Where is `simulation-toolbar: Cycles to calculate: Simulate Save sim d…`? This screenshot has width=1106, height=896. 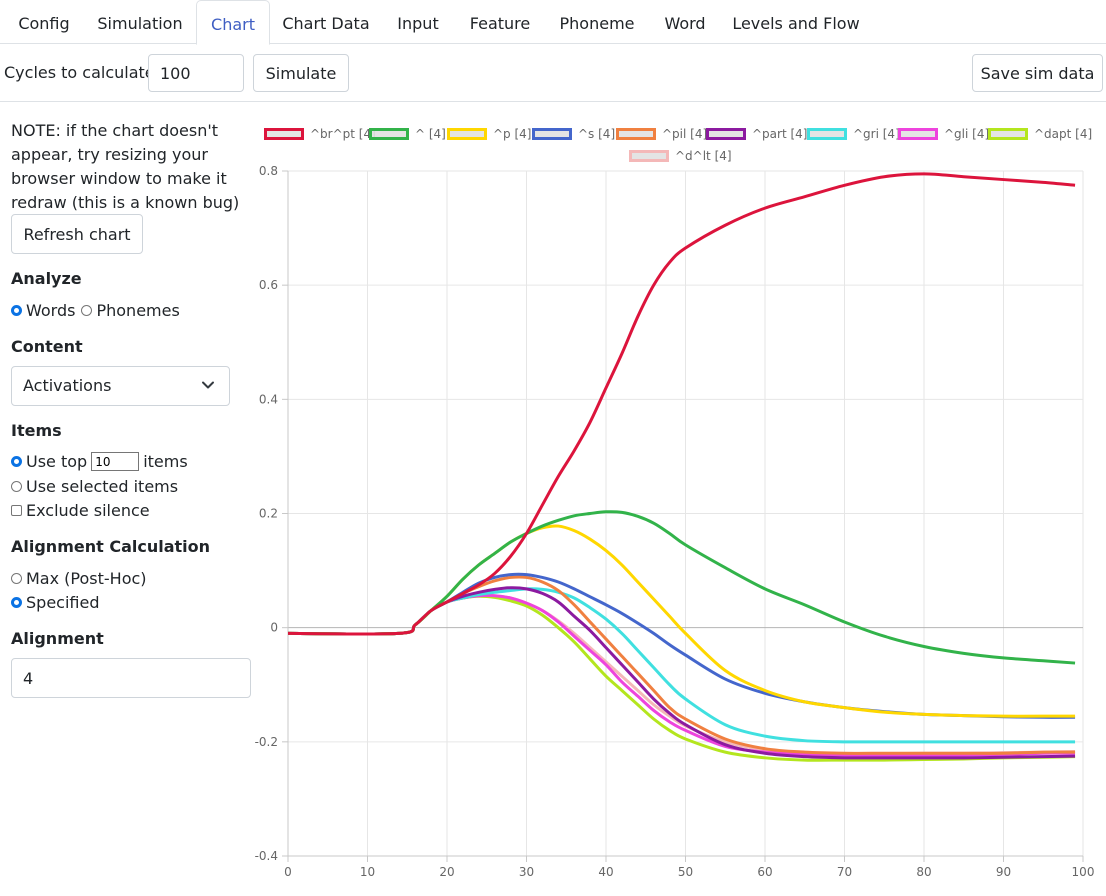
simulation-toolbar: Cycles to calculate: Simulate Save sim d… is located at coordinates (553, 73).